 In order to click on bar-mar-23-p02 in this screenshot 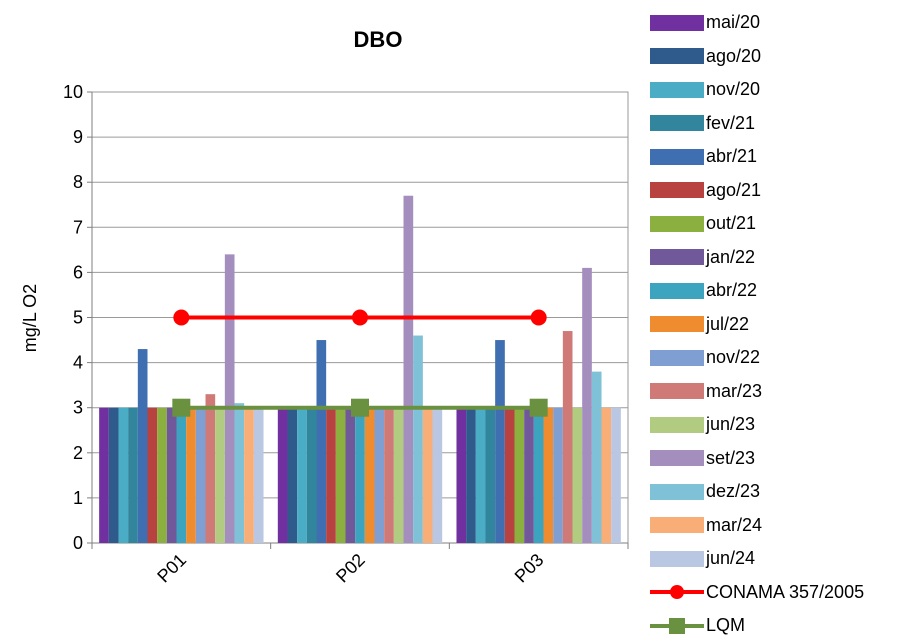, I will do `click(389, 475)`.